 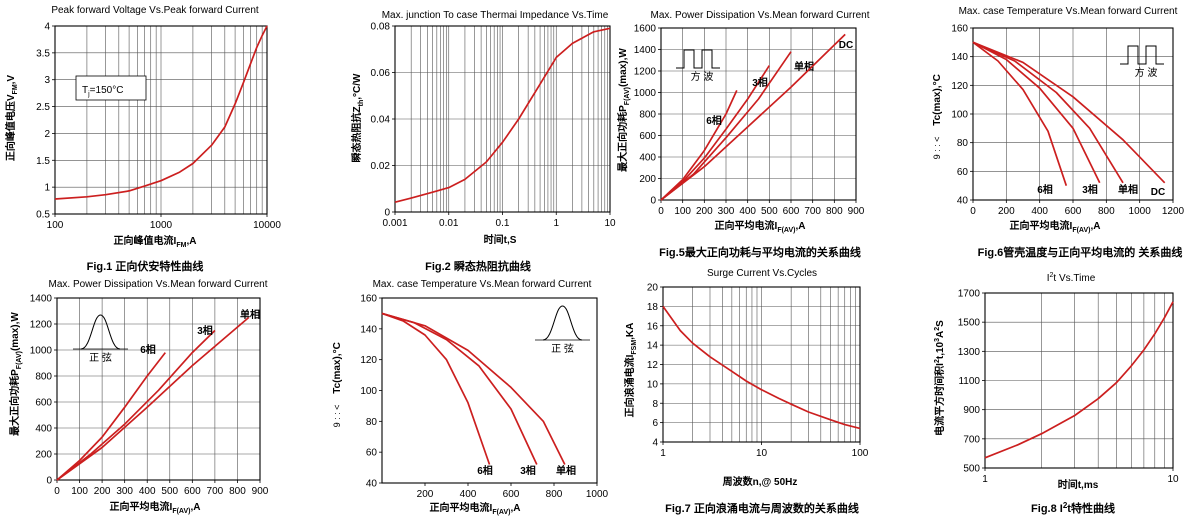 What do you see at coordinates (41, 351) in the screenshot?
I see `y-tick-label: 1000` at bounding box center [41, 351].